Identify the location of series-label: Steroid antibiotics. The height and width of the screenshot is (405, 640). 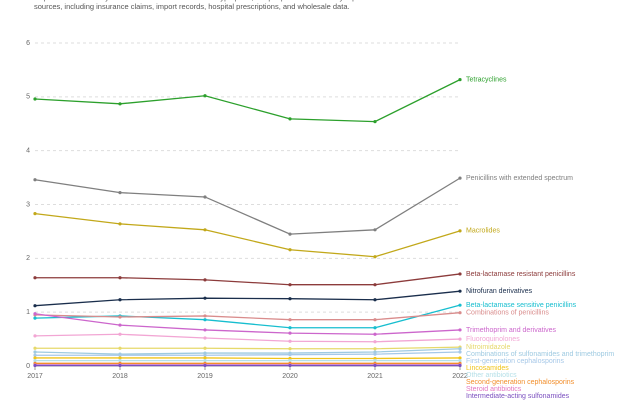
(494, 389).